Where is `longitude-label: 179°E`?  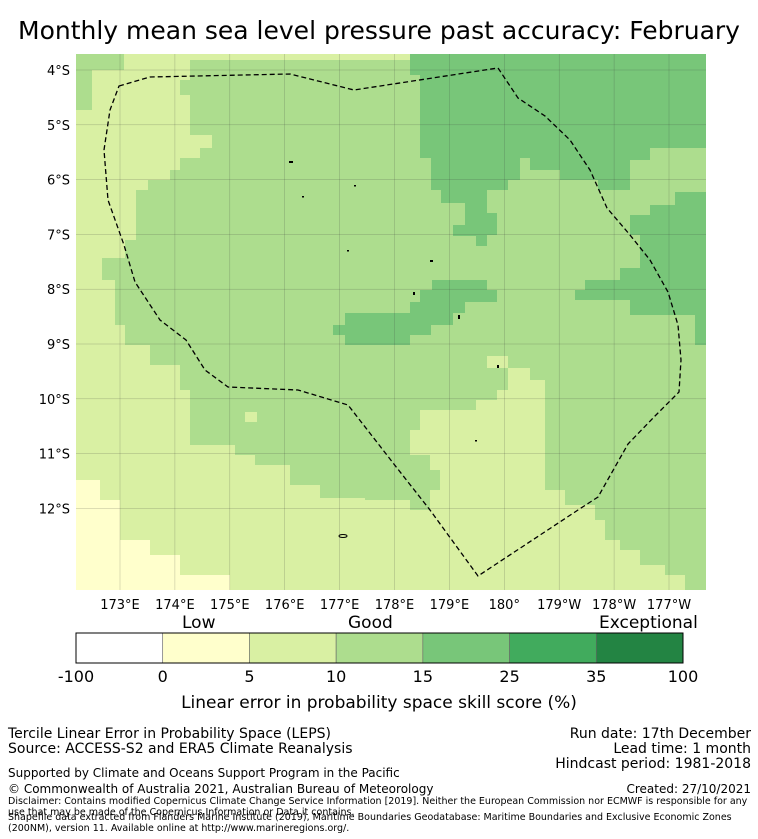 longitude-label: 179°E is located at coordinates (450, 605).